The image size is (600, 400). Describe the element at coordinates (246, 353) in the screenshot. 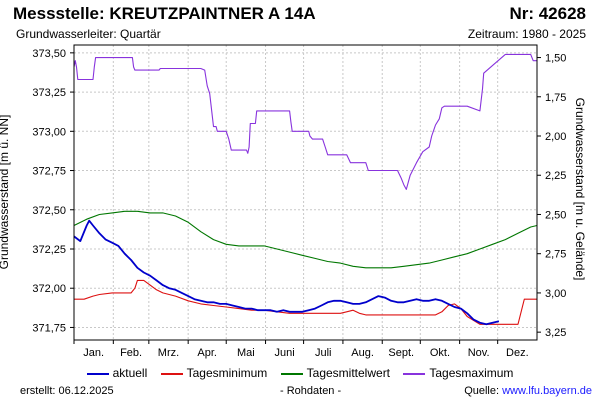

I see `x-tick-label: Mai` at that location.